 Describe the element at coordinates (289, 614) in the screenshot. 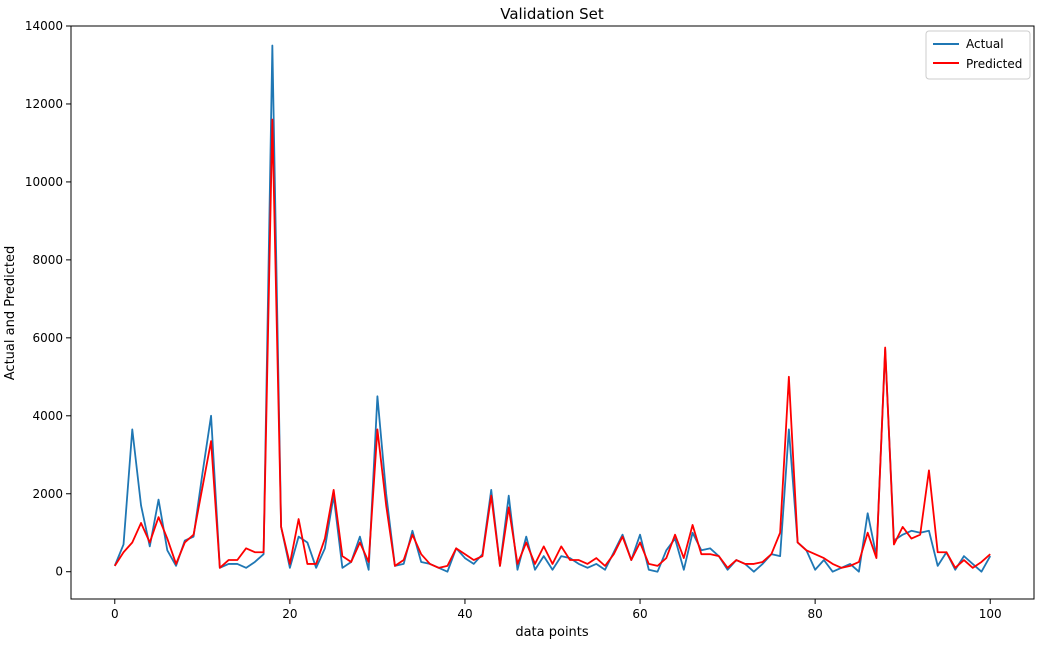

I see `x-tick-label: 20` at that location.